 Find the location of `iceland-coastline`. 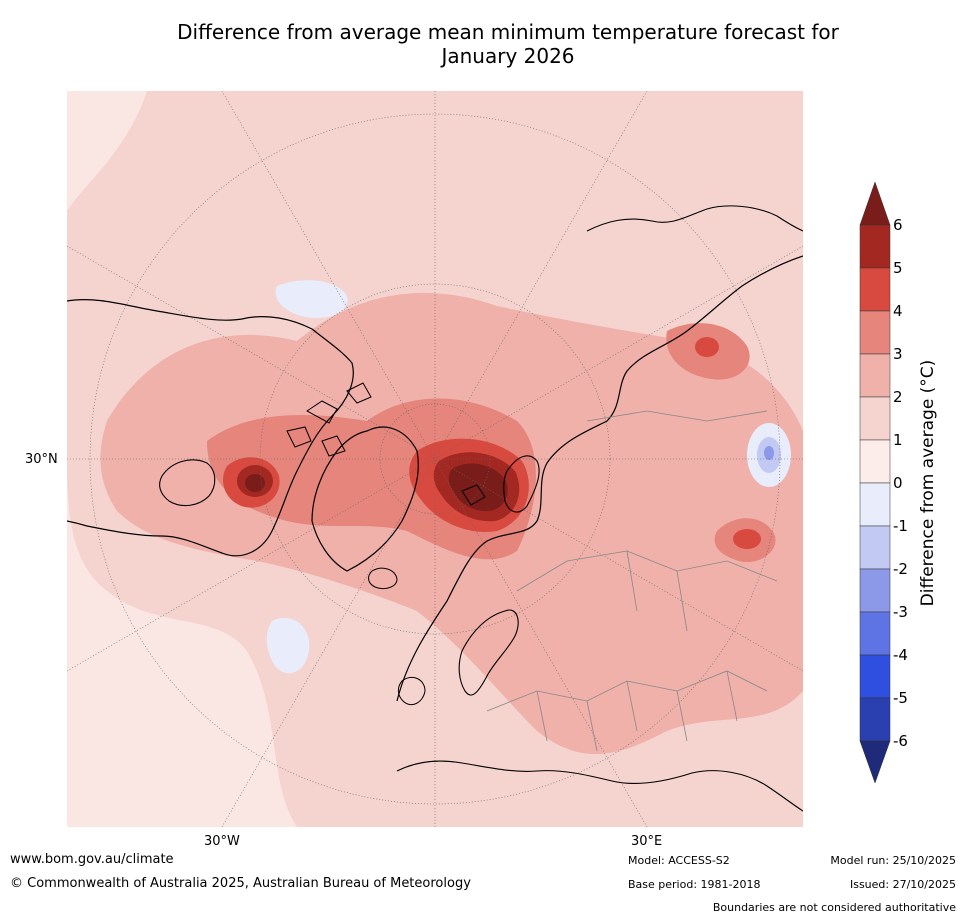

iceland-coastline is located at coordinates (383, 578).